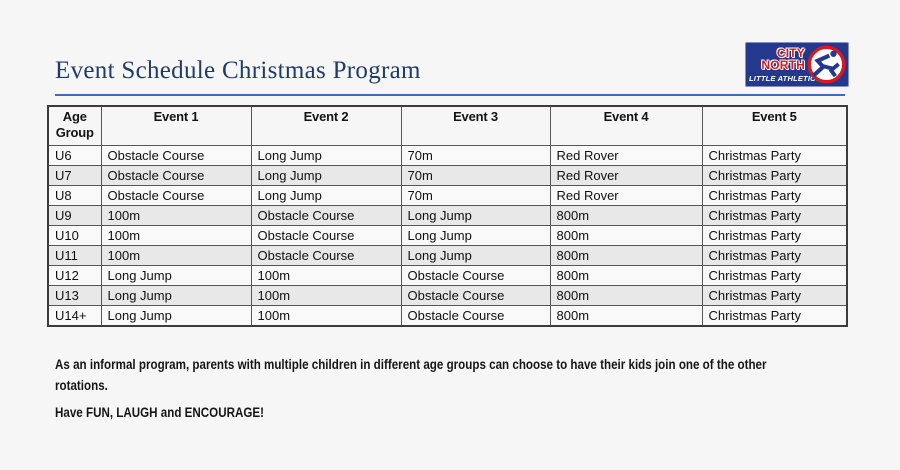 Image resolution: width=900 pixels, height=470 pixels. What do you see at coordinates (74, 316) in the screenshot?
I see `age-group-cell: U14+` at bounding box center [74, 316].